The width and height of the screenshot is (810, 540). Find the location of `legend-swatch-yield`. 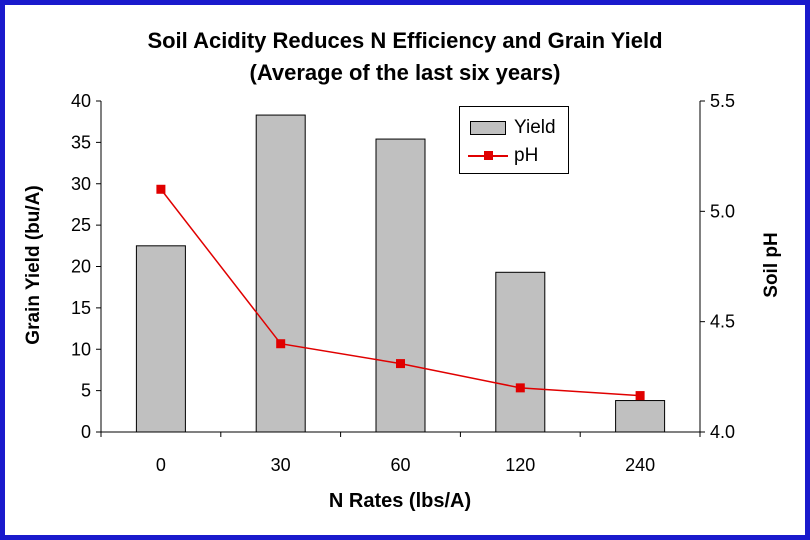

legend-swatch-yield is located at coordinates (488, 128).